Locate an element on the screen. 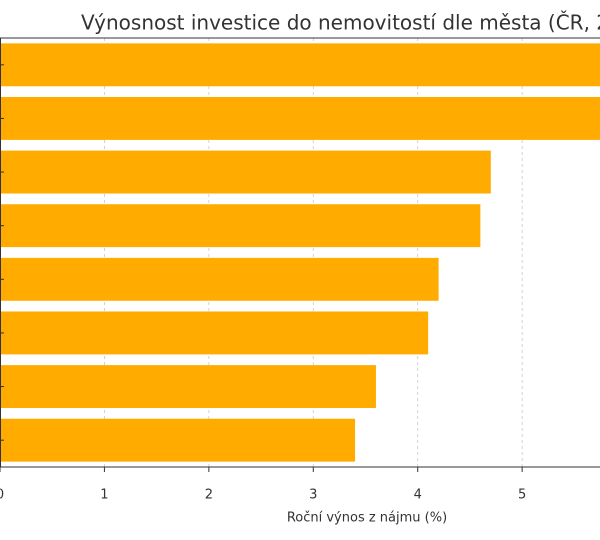 The width and height of the screenshot is (600, 540). x-tick-label: 1 is located at coordinates (104, 495).